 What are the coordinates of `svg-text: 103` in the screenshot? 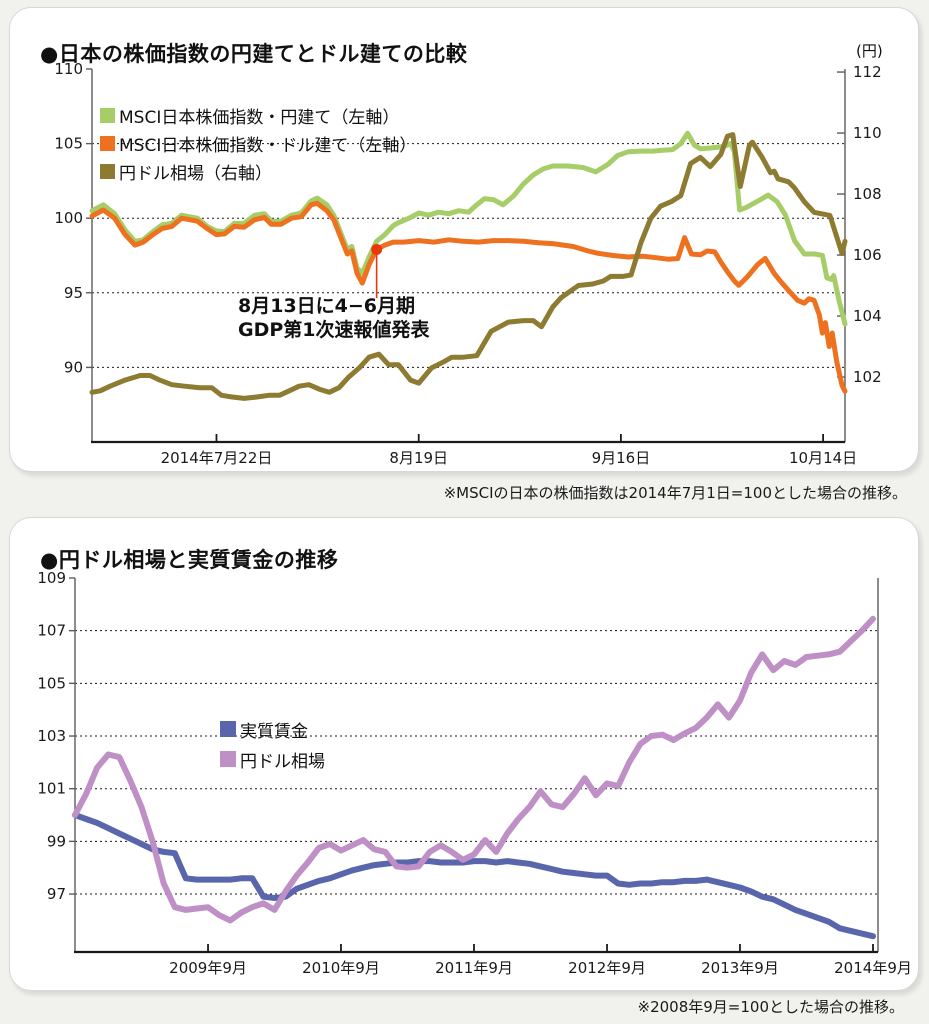 It's located at (51, 736).